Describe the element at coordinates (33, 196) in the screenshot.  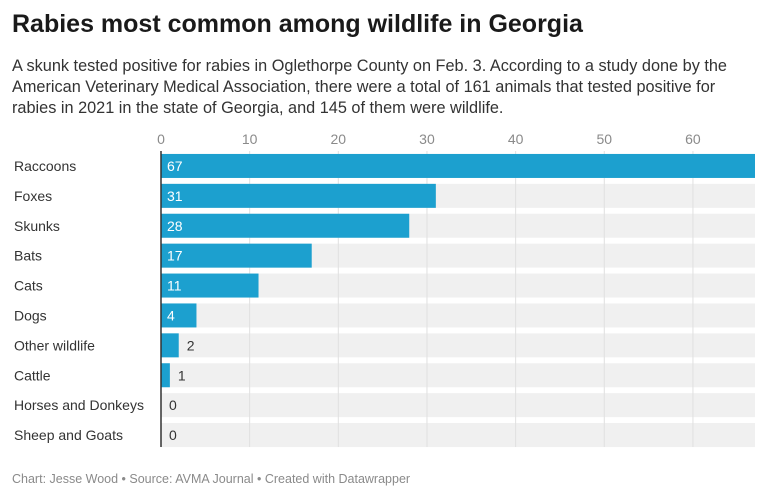
I see `category-label: Foxes` at that location.